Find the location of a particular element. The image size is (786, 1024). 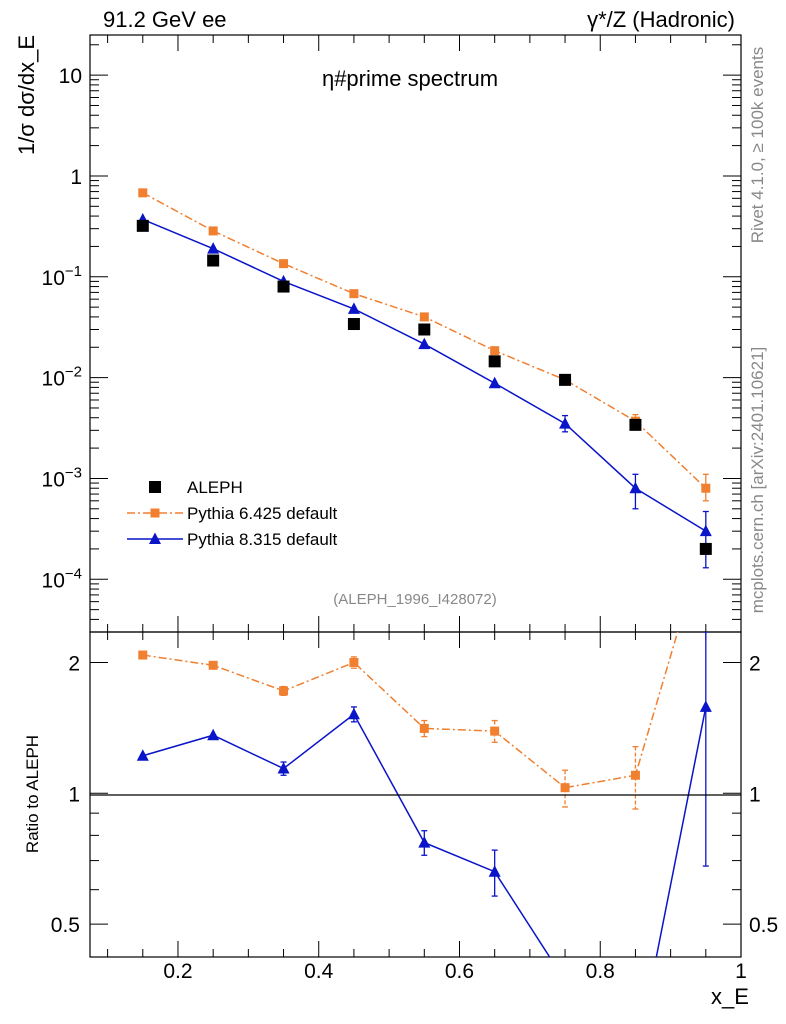

main-y-tick-label: 10⁻² is located at coordinates (62, 377).